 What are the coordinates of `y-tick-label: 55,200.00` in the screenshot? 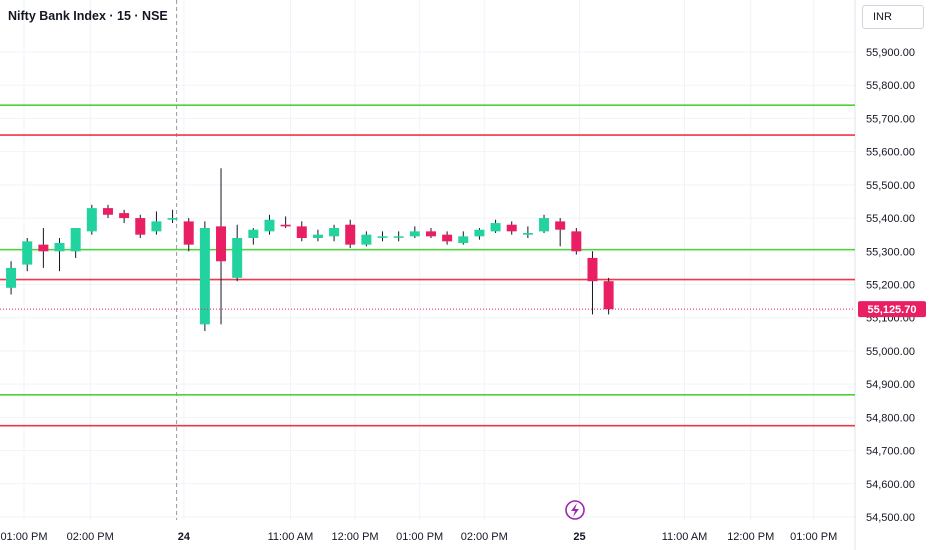 It's located at (890, 286).